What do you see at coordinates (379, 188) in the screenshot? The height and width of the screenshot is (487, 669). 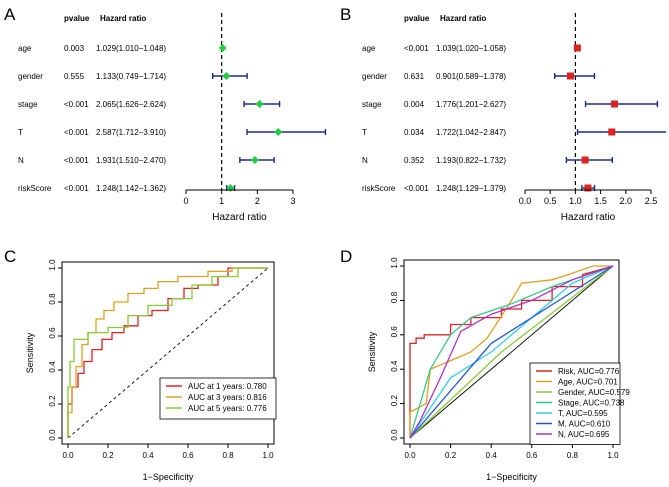 I see `row-label: riskScore` at bounding box center [379, 188].